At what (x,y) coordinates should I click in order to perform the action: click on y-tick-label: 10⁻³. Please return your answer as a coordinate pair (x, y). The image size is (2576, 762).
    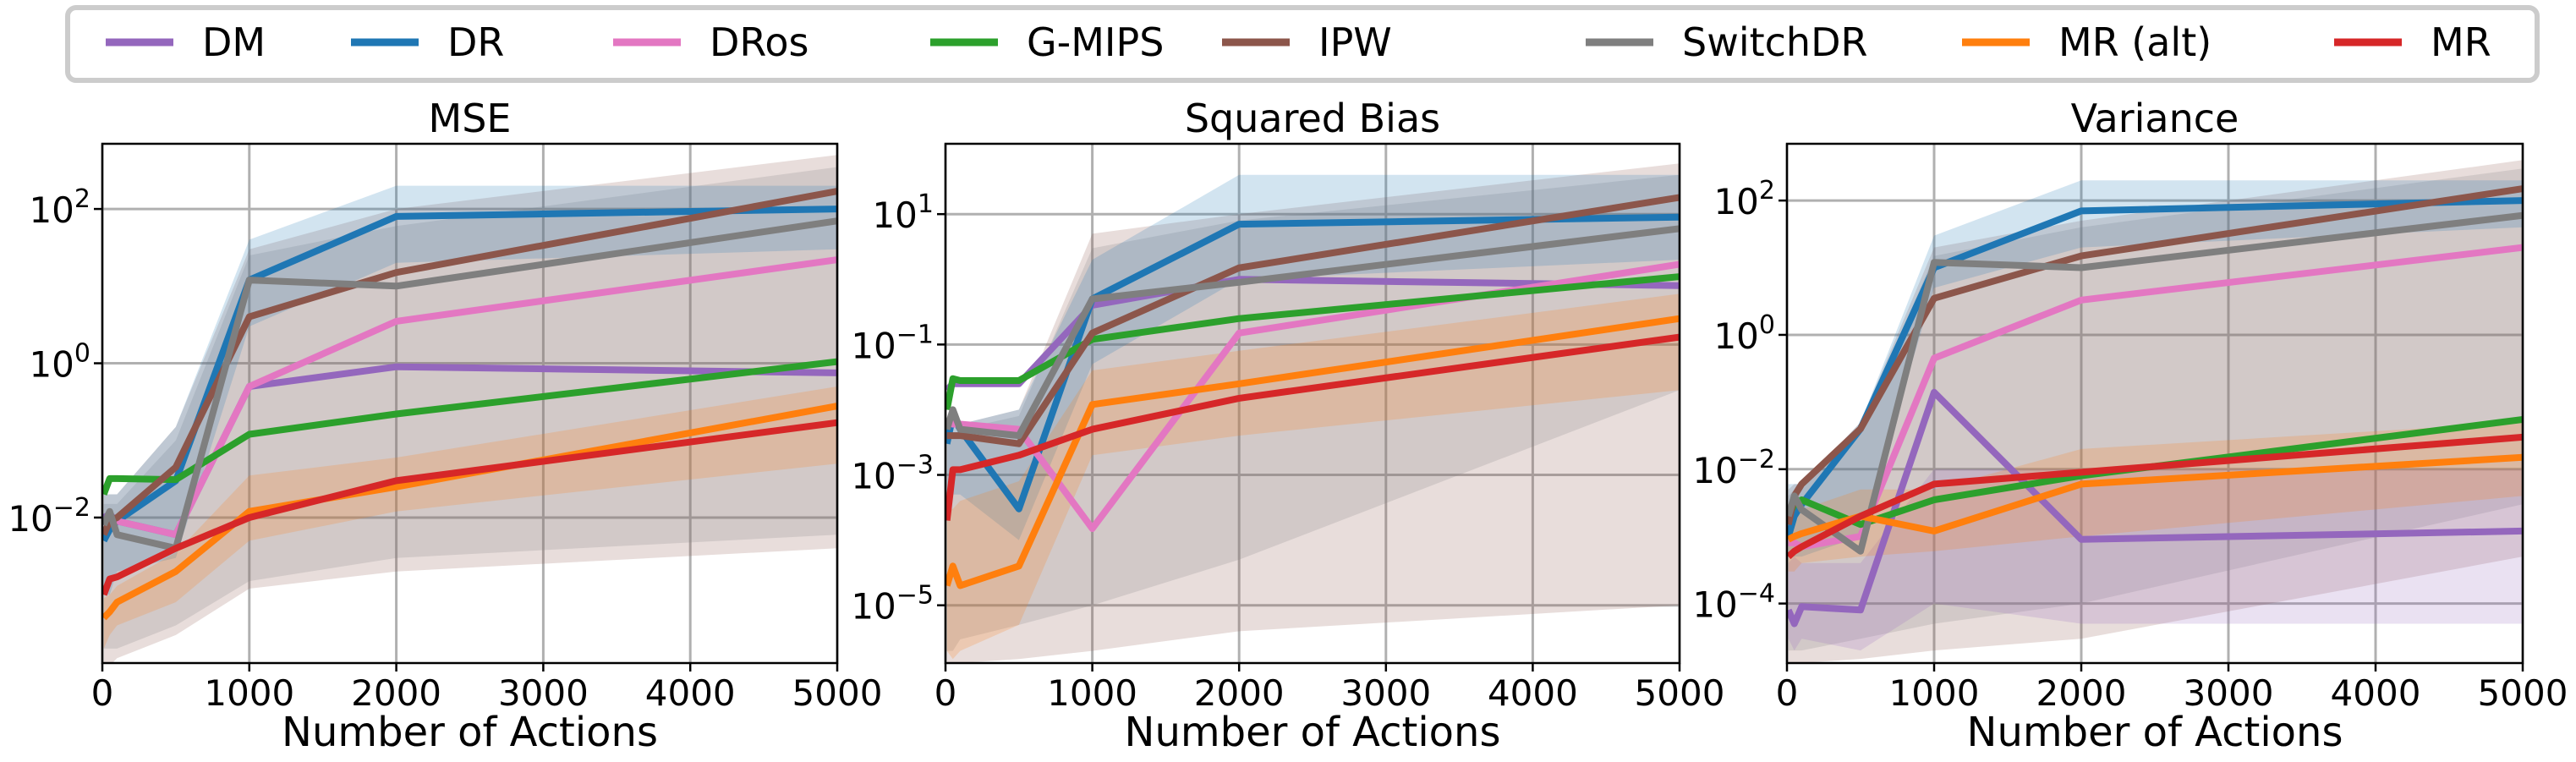
    Looking at the image, I should click on (892, 474).